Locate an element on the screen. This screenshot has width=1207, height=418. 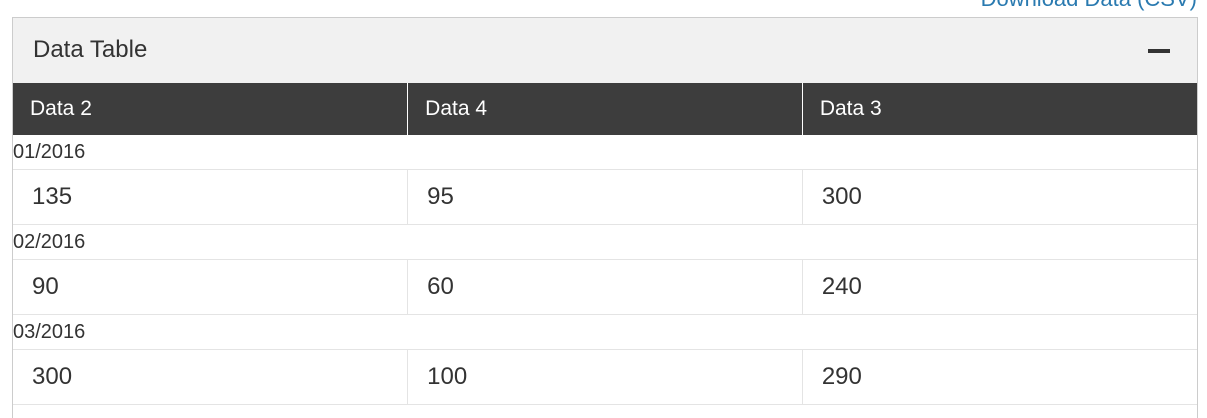
table-row: 300 100 290 is located at coordinates (605, 377).